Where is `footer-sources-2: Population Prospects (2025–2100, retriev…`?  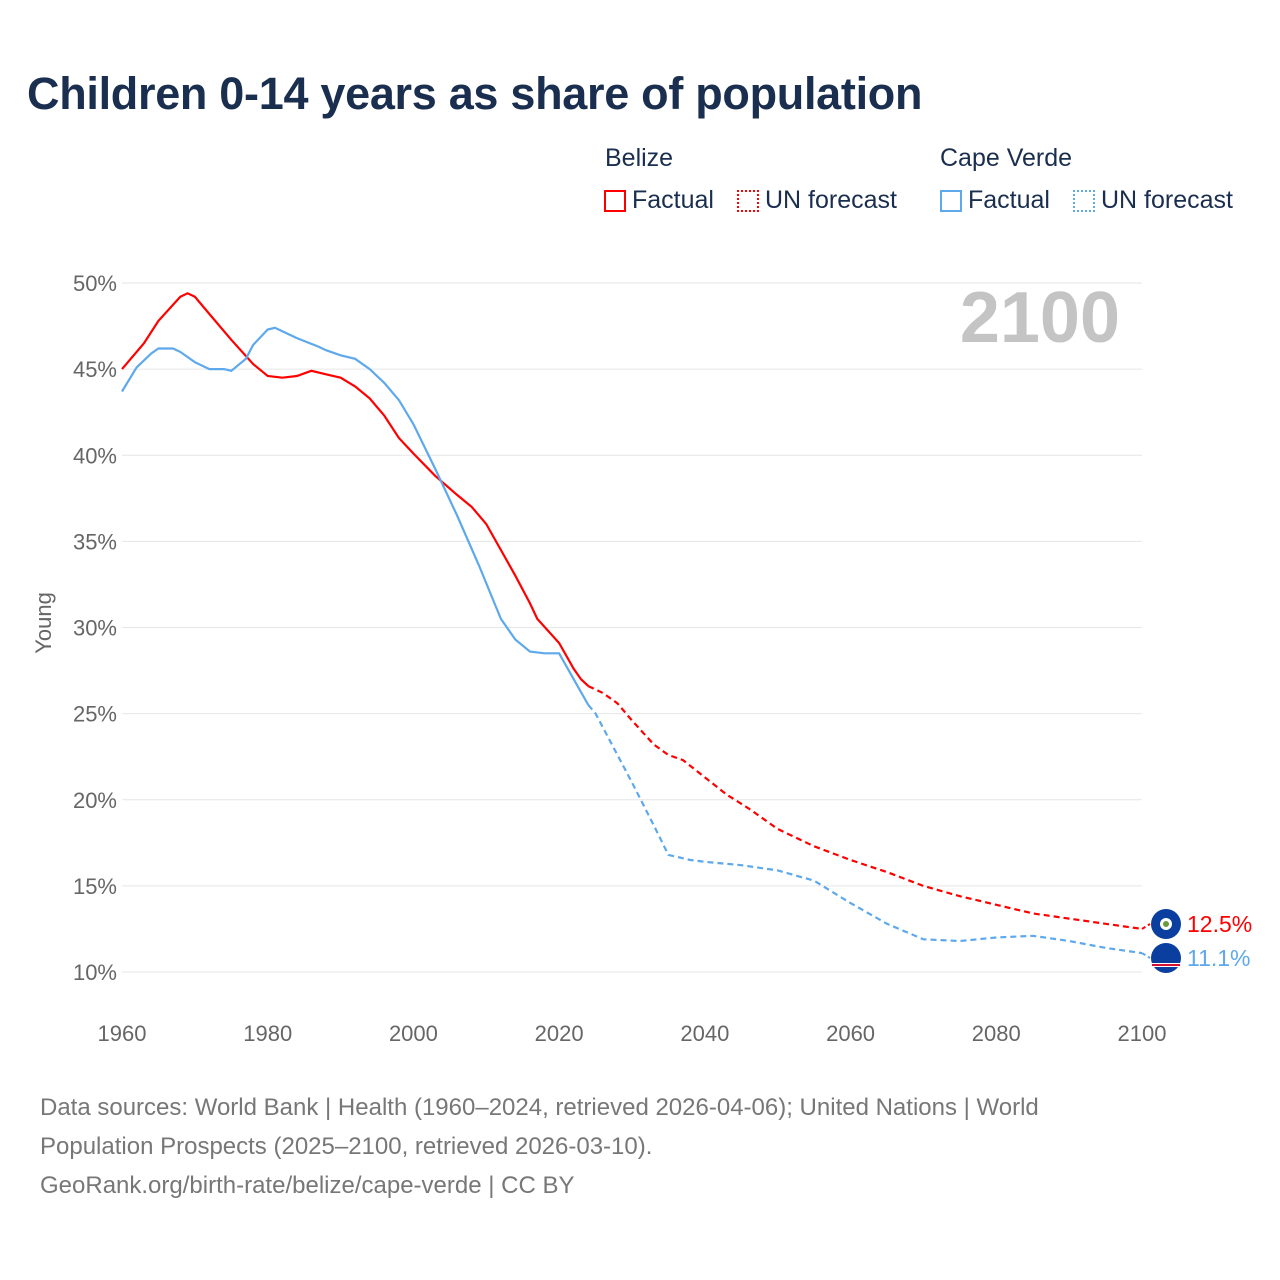 footer-sources-2: Population Prospects (2025–2100, retriev… is located at coordinates (346, 1146).